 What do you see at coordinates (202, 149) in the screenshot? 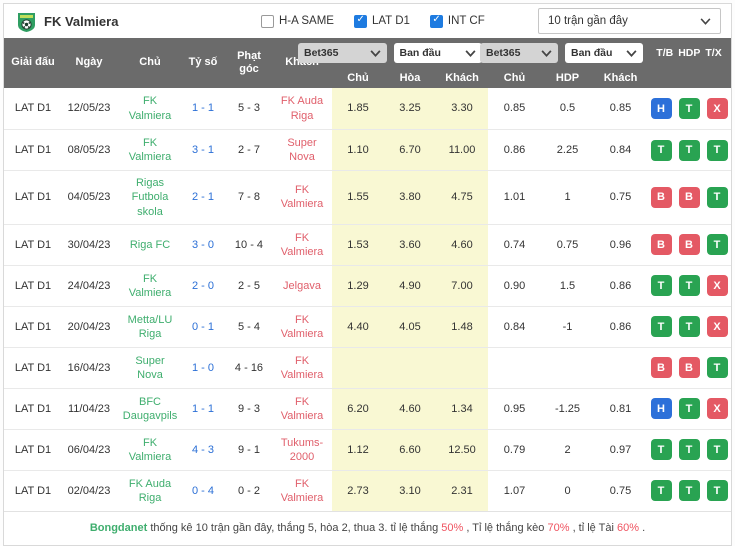
I see `score-link: 3 - 1` at bounding box center [202, 149].